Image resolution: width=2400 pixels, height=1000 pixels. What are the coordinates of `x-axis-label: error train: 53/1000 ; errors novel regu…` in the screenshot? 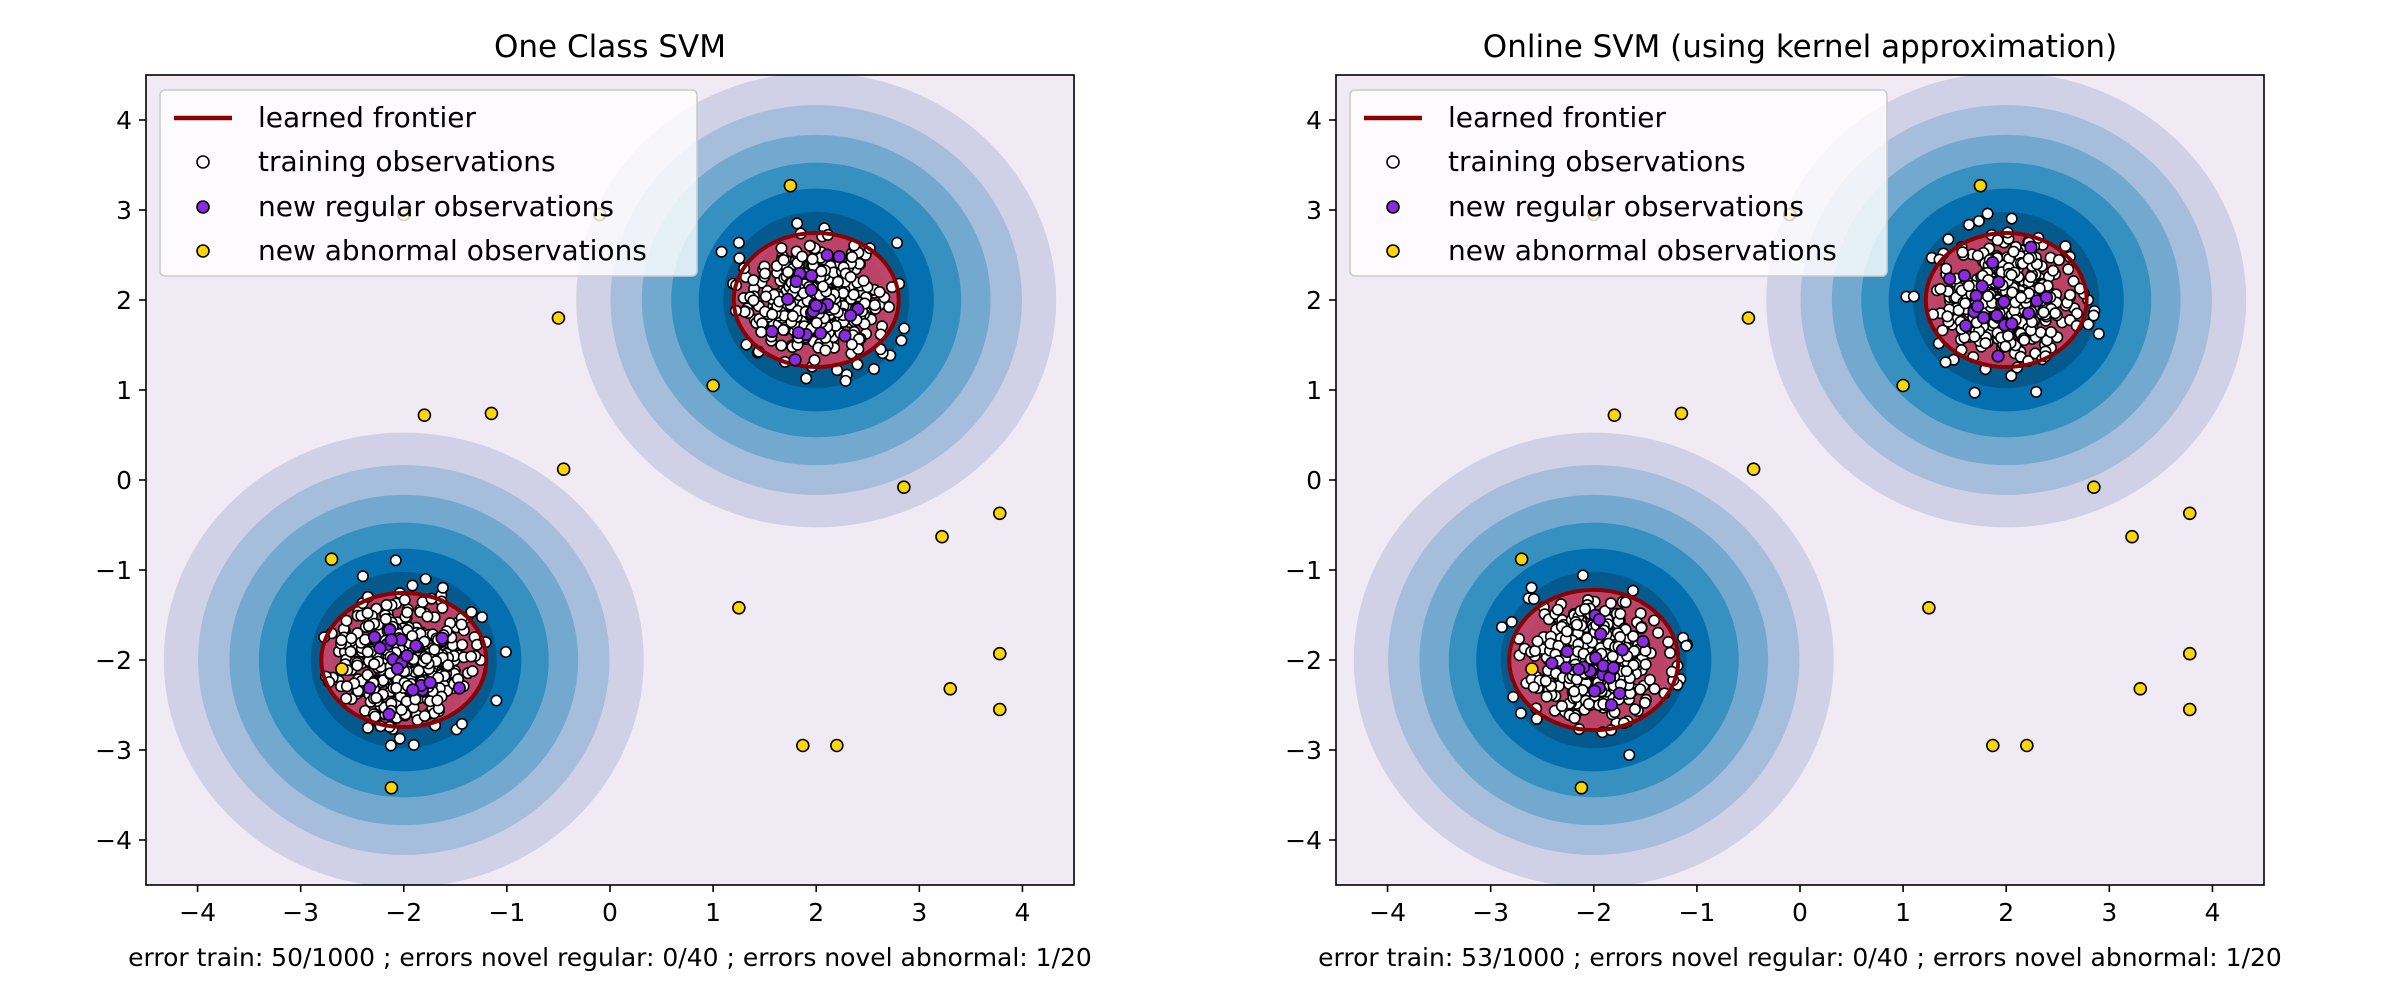 It's located at (1800, 957).